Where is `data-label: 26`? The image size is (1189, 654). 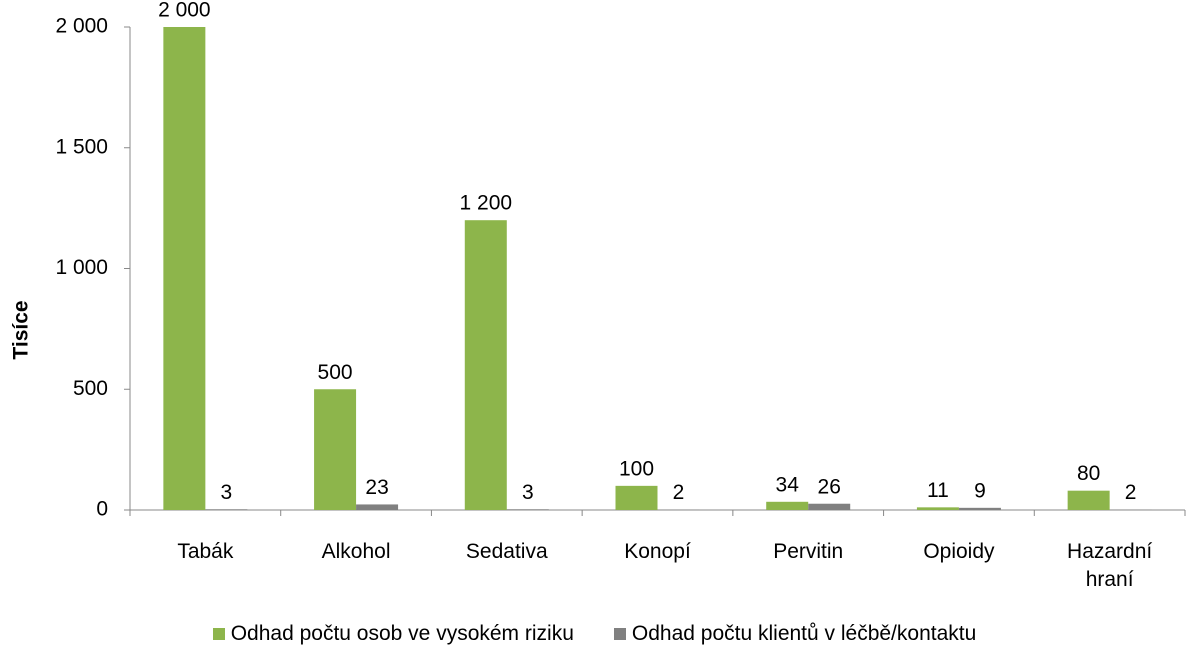
data-label: 26 is located at coordinates (829, 486).